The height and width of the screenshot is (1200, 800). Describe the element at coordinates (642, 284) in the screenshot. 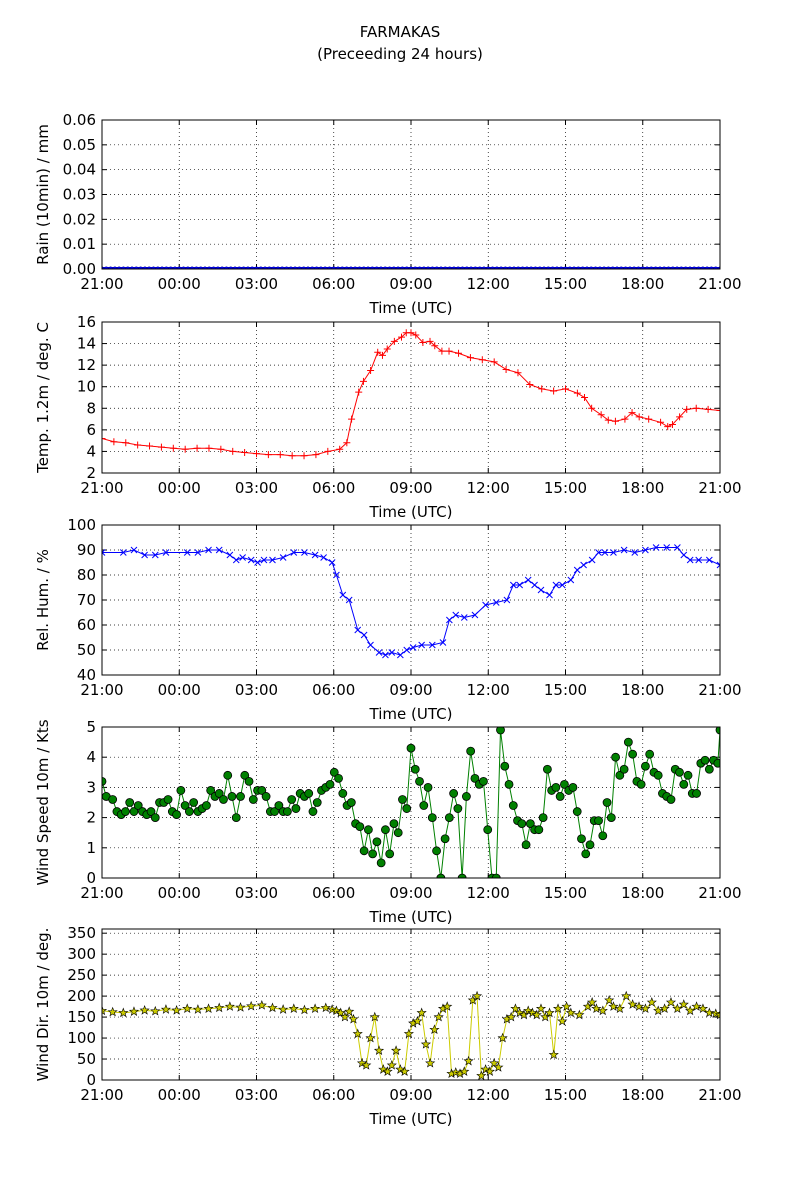

I see `x-tick-label: 18:00` at that location.